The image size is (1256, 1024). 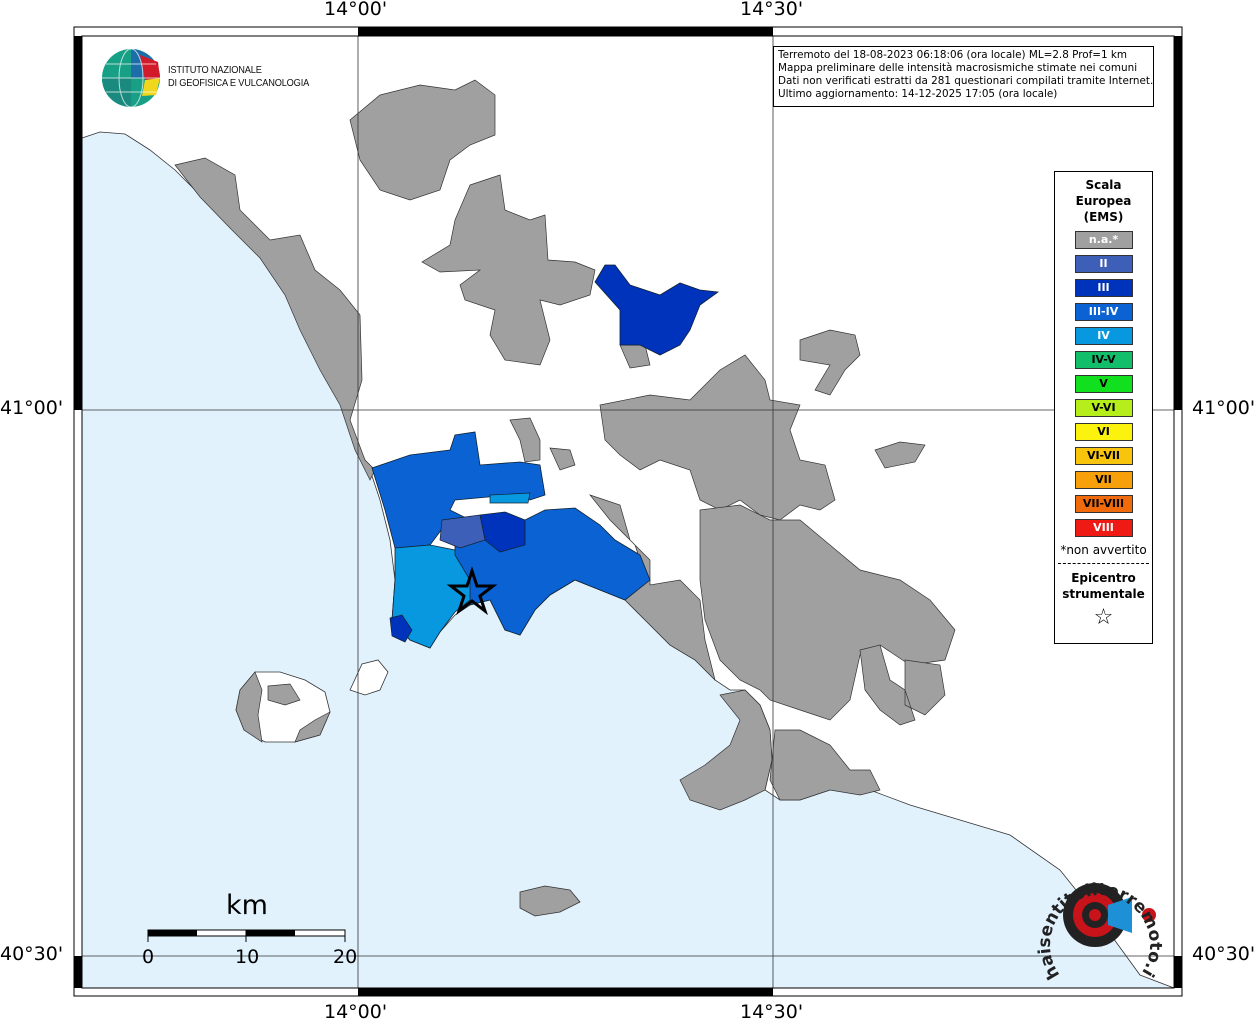 I want to click on legend-epicenter-line: strumentale, so click(x=1103, y=594).